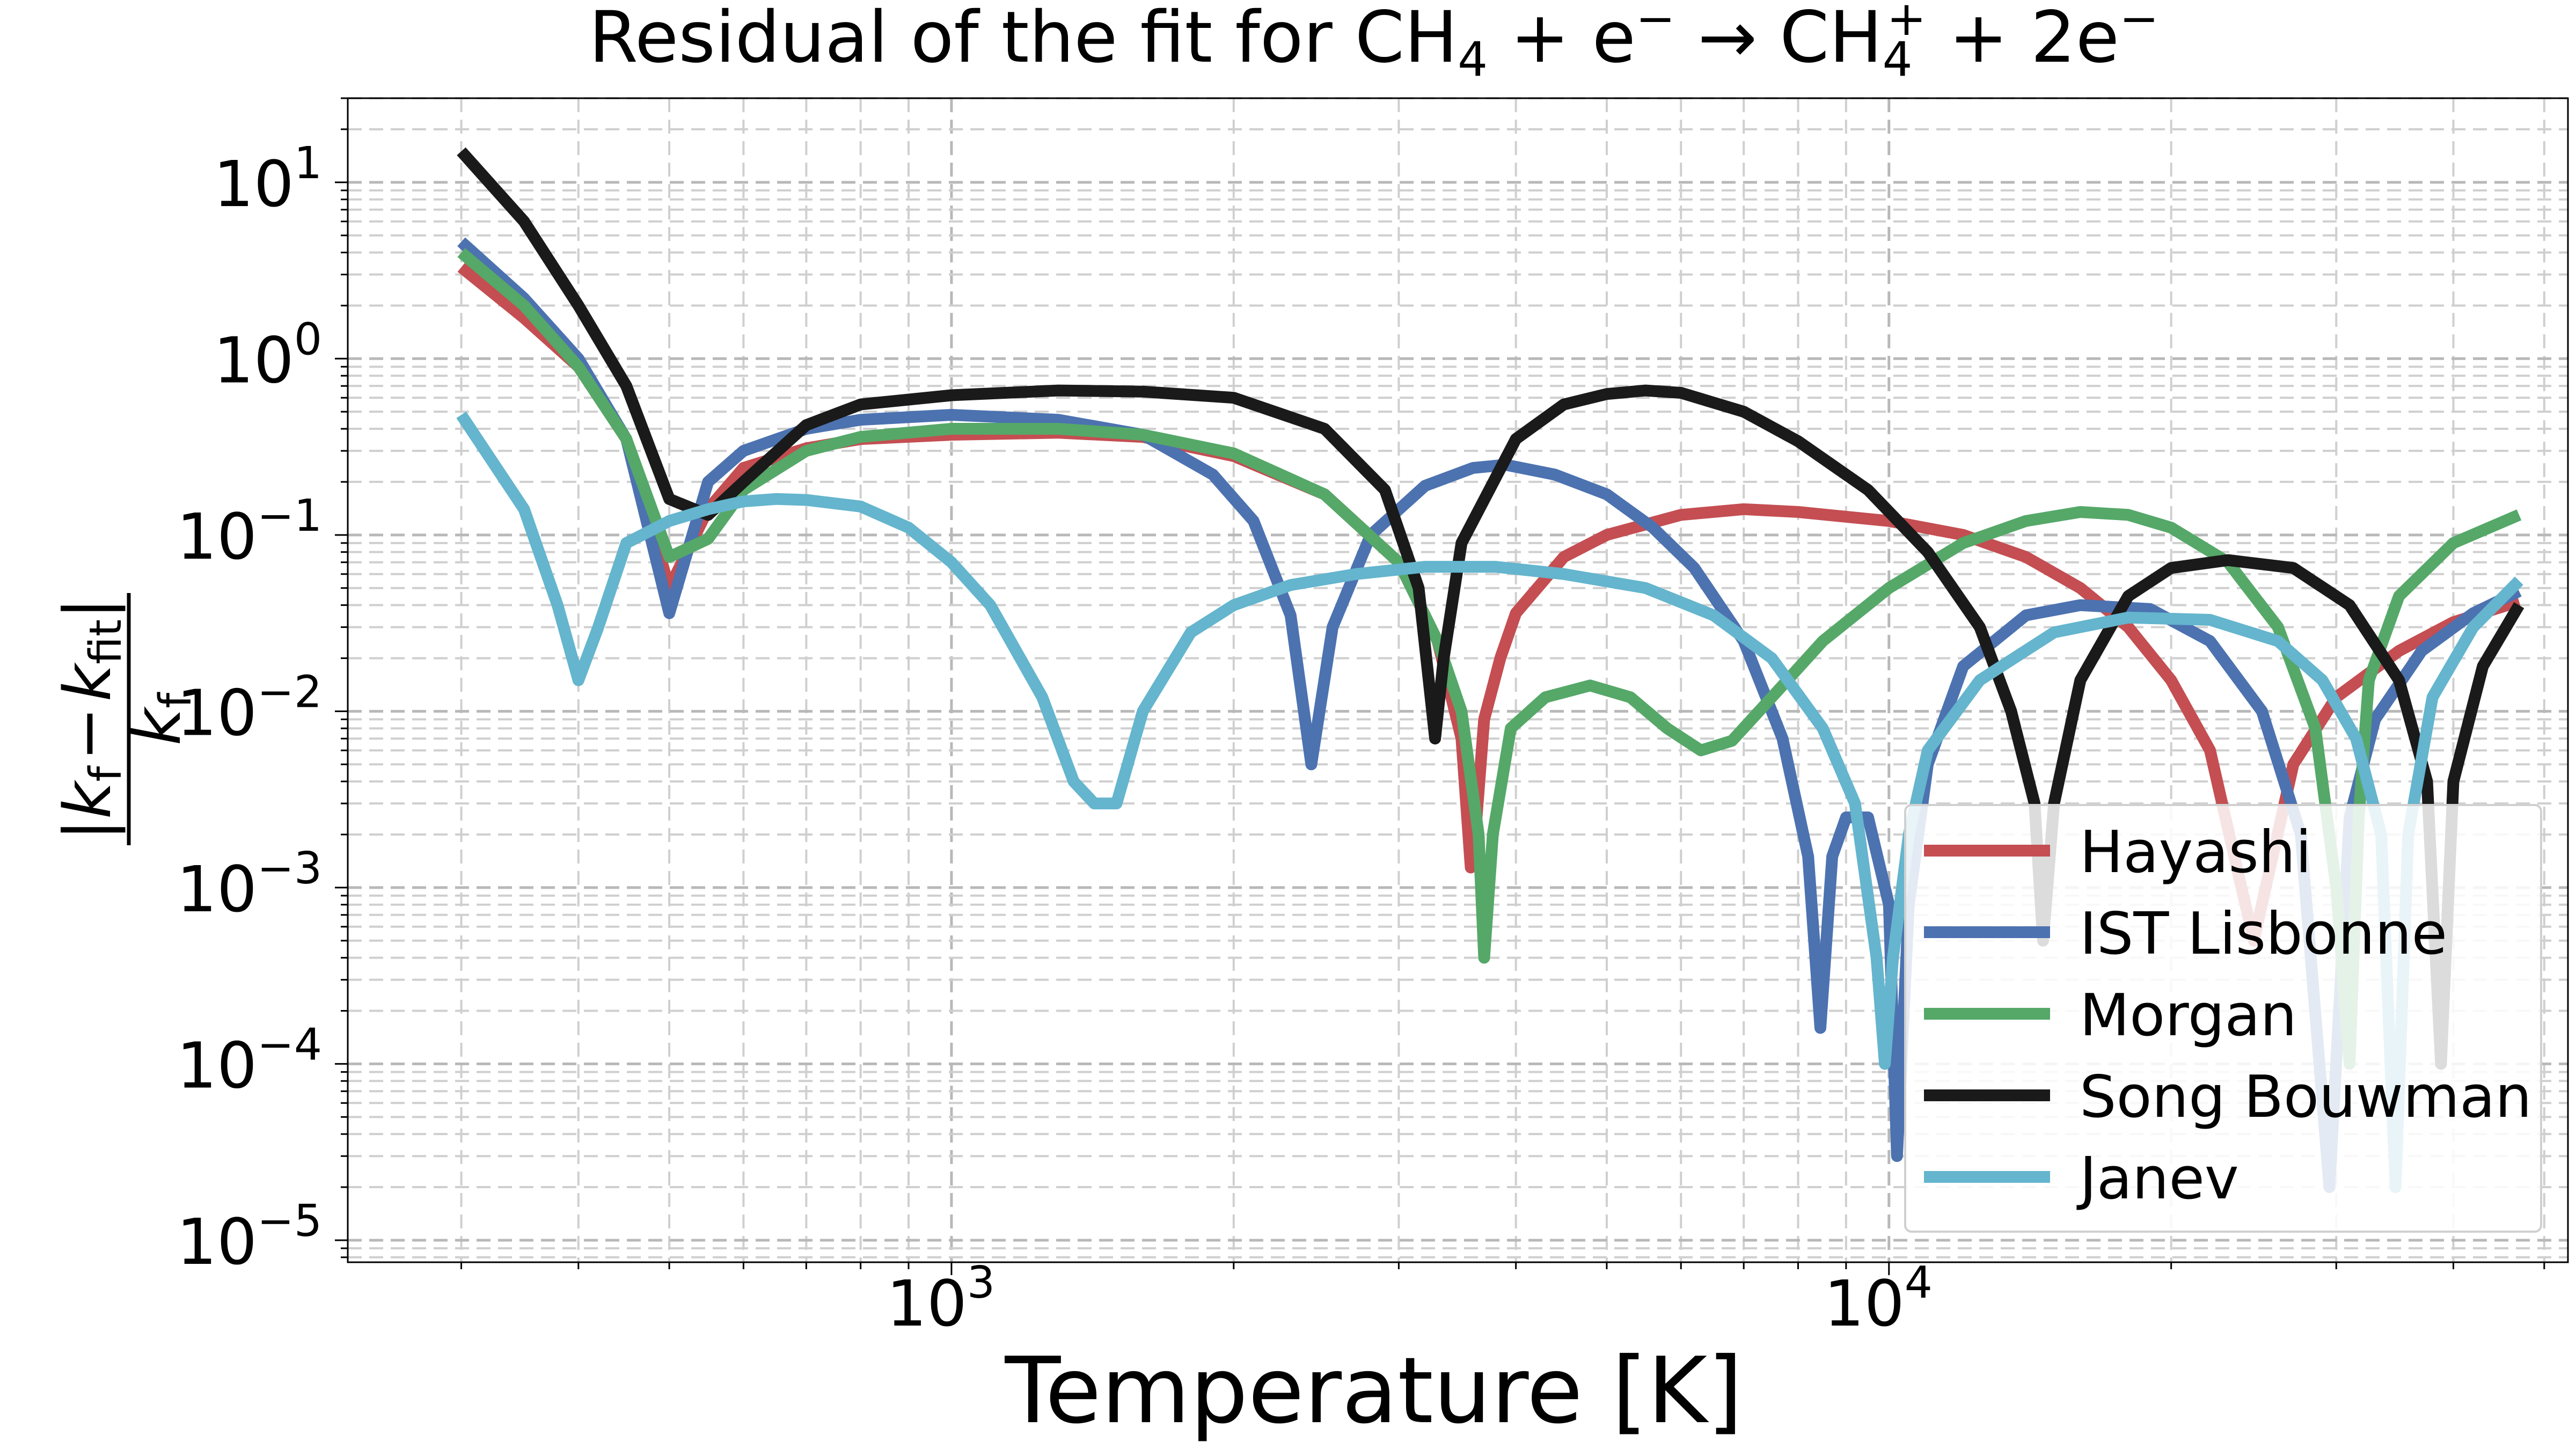 The width and height of the screenshot is (2576, 1449). What do you see at coordinates (2263, 934) in the screenshot?
I see `legend-label-1: IST Lisbonne` at bounding box center [2263, 934].